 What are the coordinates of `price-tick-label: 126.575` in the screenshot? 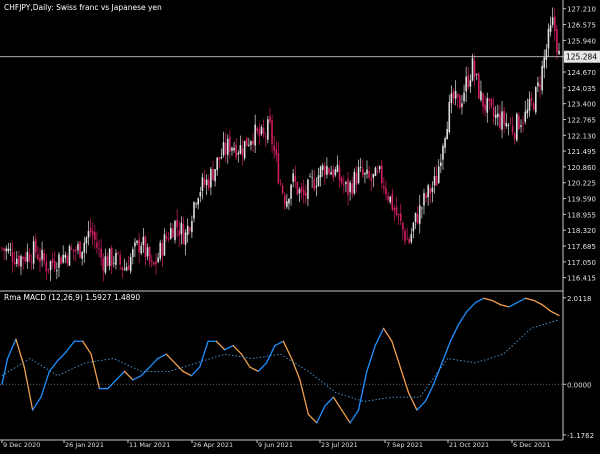 It's located at (581, 26).